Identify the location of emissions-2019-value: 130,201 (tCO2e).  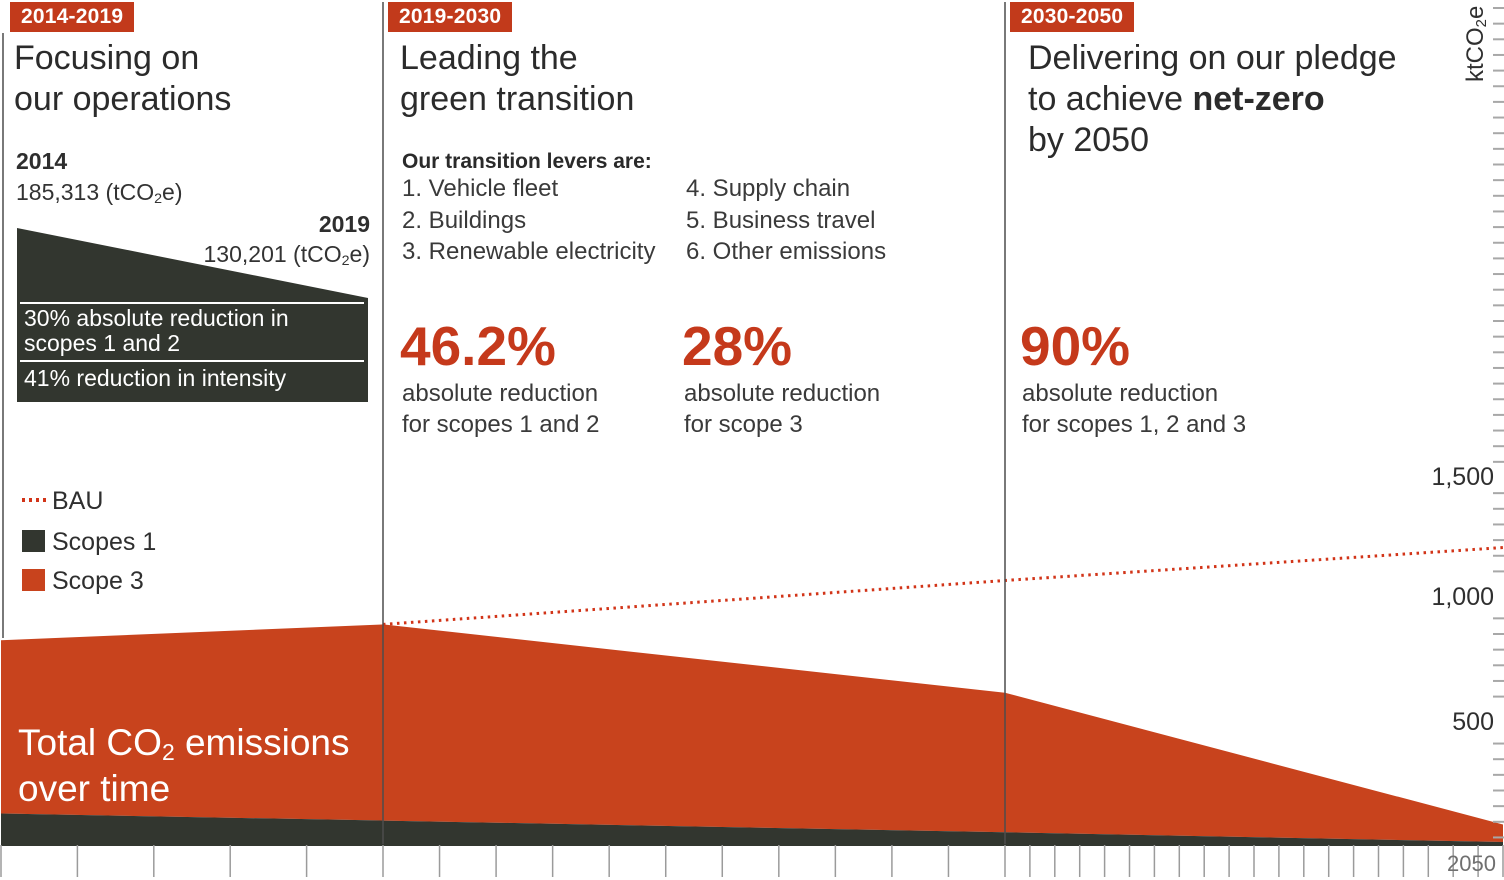
(270, 255).